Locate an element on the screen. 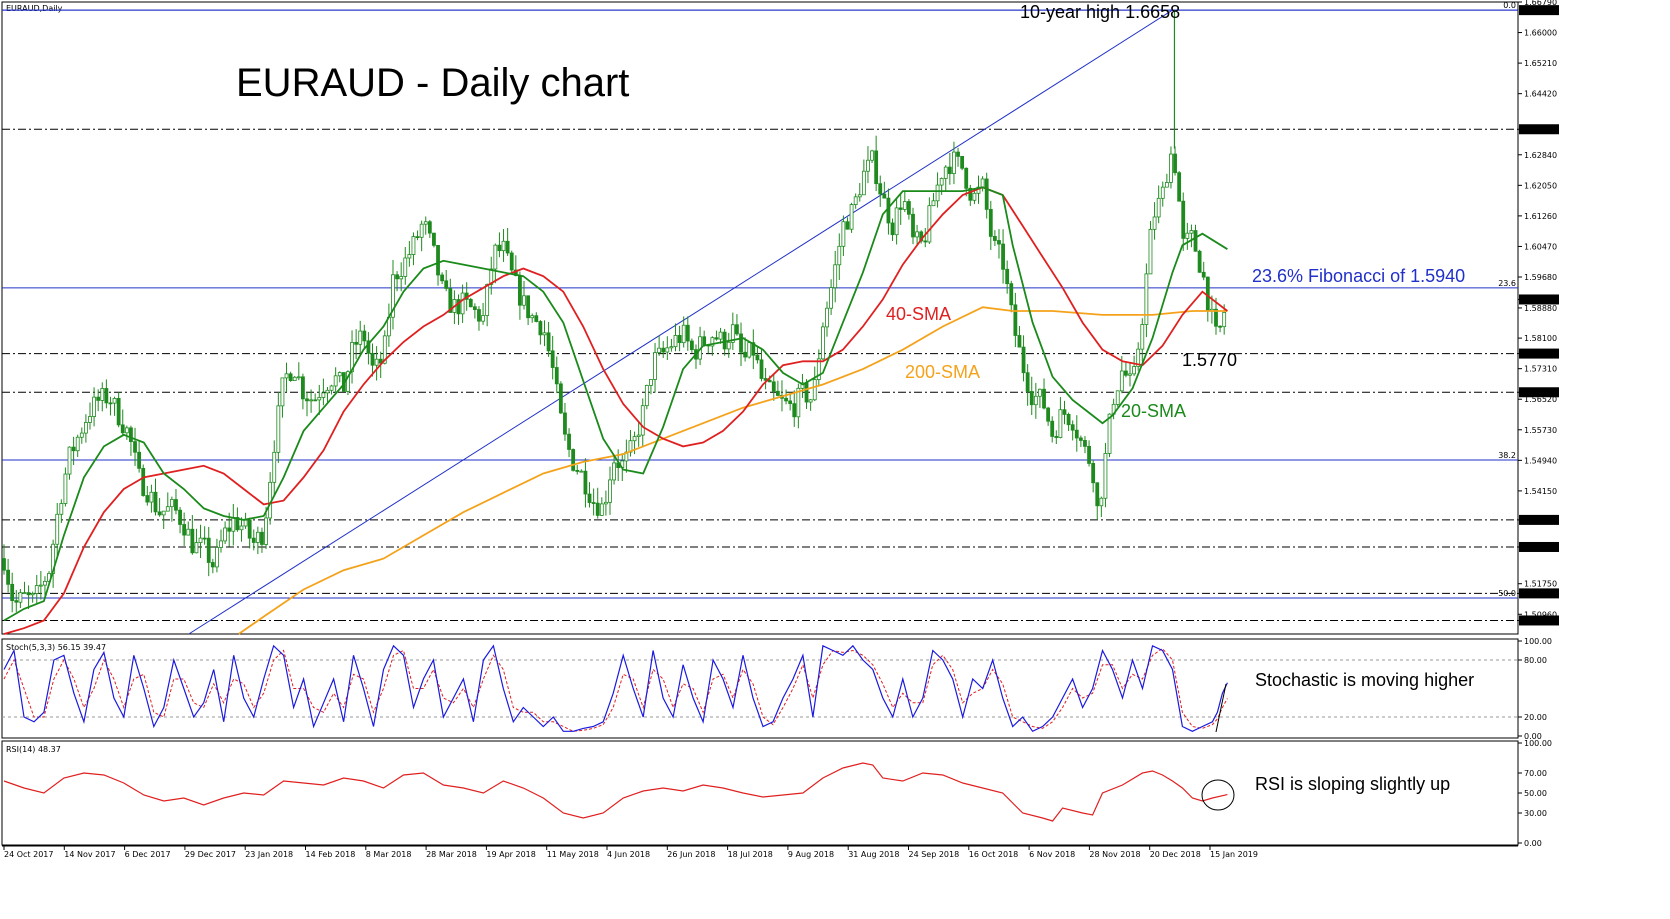  annotation-200-sma: 200-SMA is located at coordinates (942, 372).